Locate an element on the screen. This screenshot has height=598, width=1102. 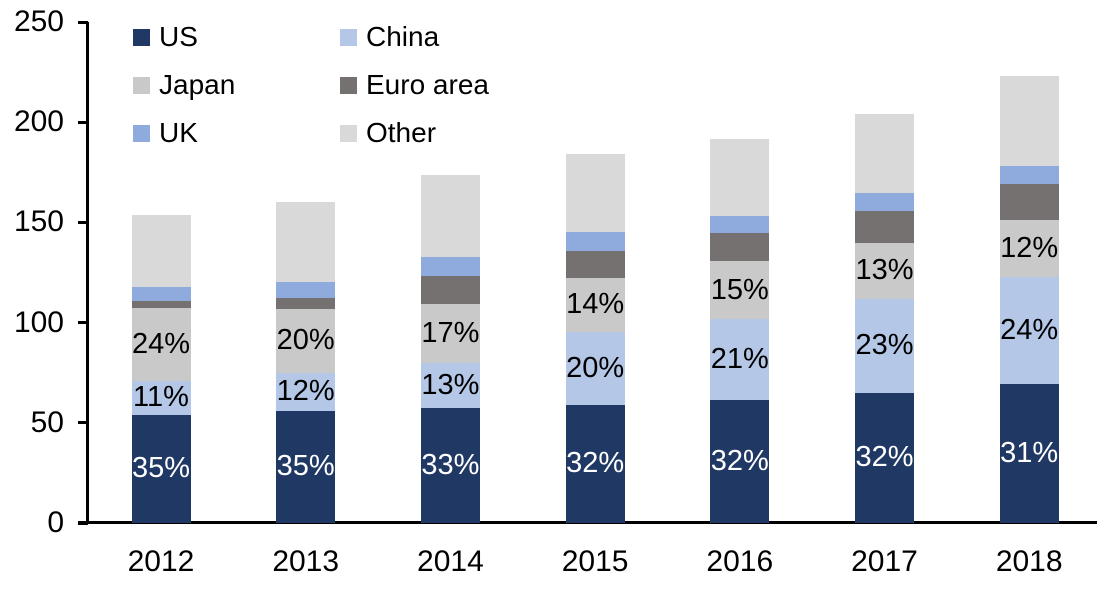
legend-entry-japan: Japan is located at coordinates (236, 85).